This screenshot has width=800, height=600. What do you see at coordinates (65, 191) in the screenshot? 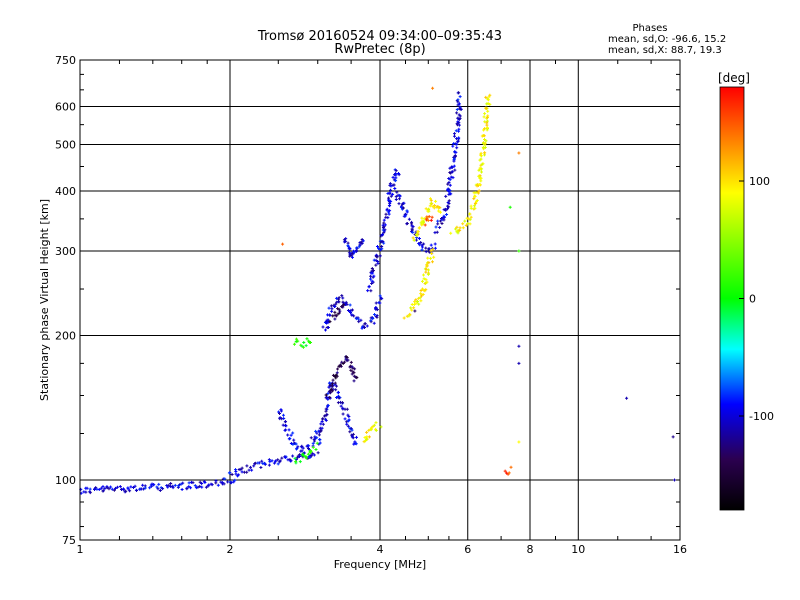
I see `y-tick-label: 400` at bounding box center [65, 191].